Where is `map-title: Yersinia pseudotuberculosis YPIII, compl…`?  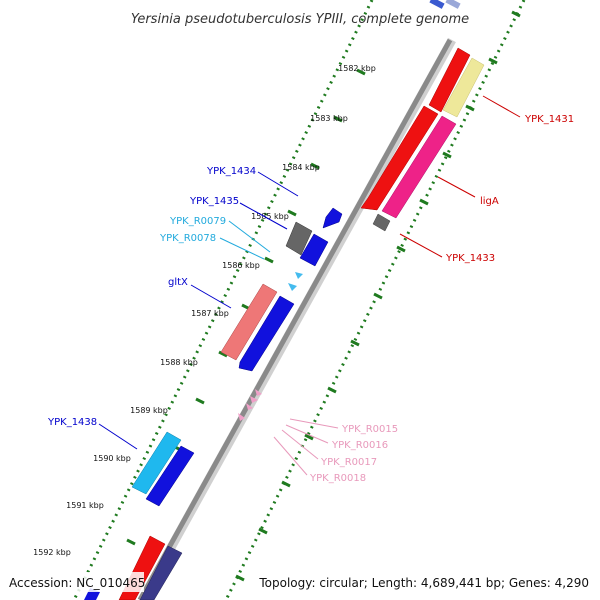 map-title: Yersinia pseudotuberculosis YPIII, compl… is located at coordinates (300, 19).